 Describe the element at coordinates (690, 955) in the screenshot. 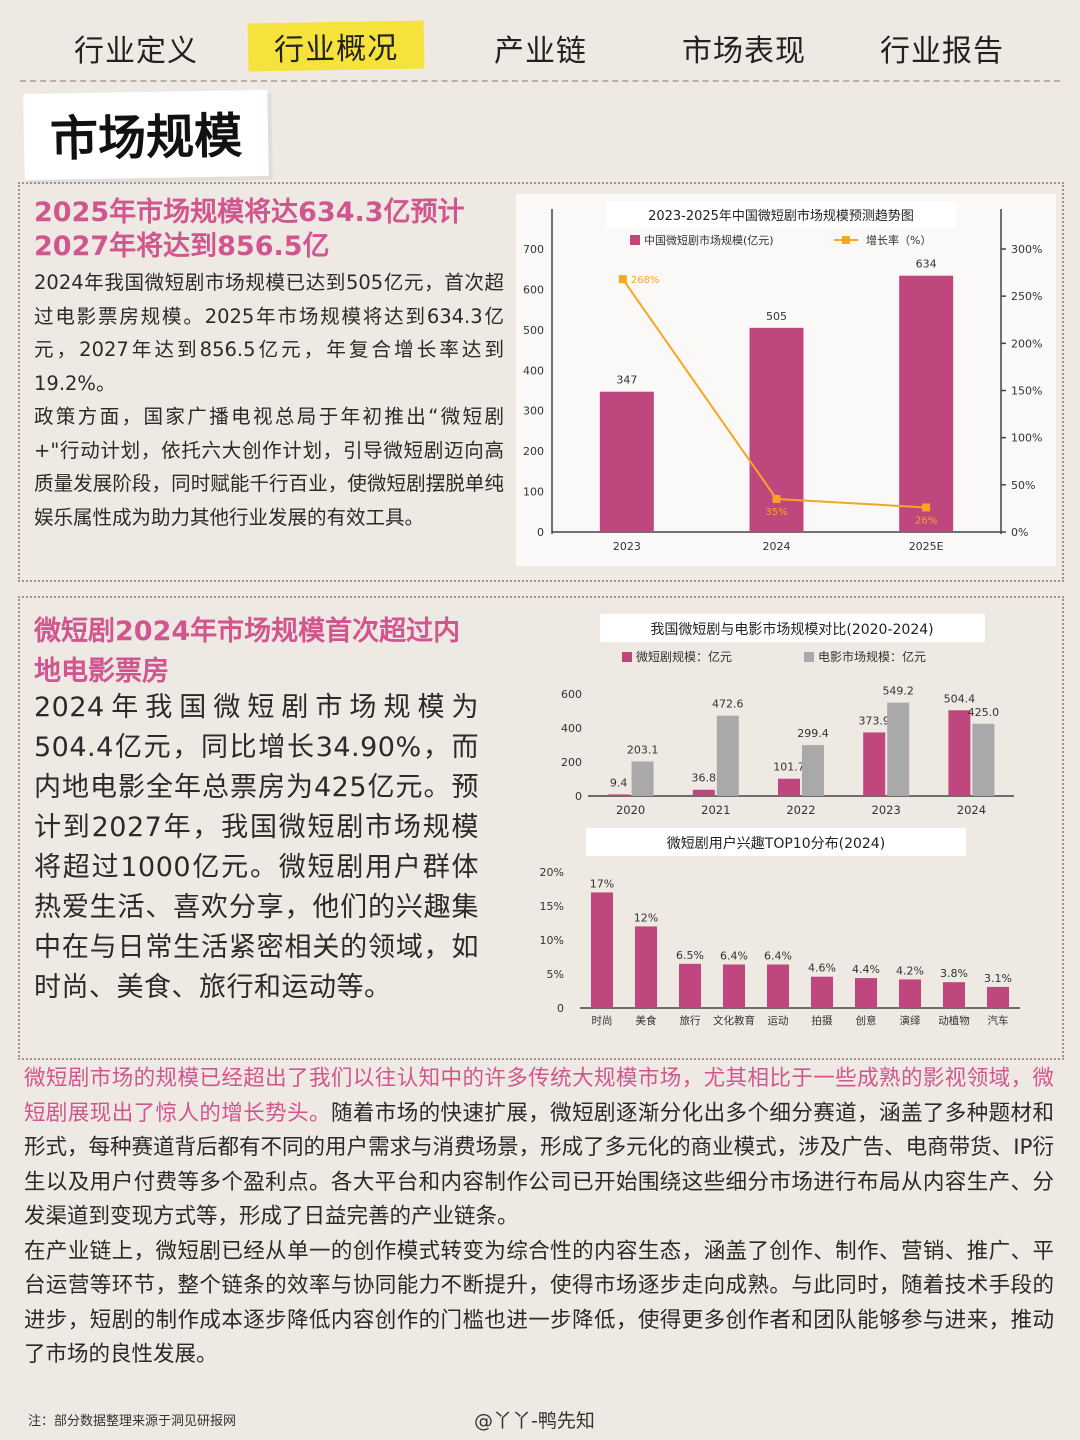

I see `bar-data-label: 6.5%` at that location.